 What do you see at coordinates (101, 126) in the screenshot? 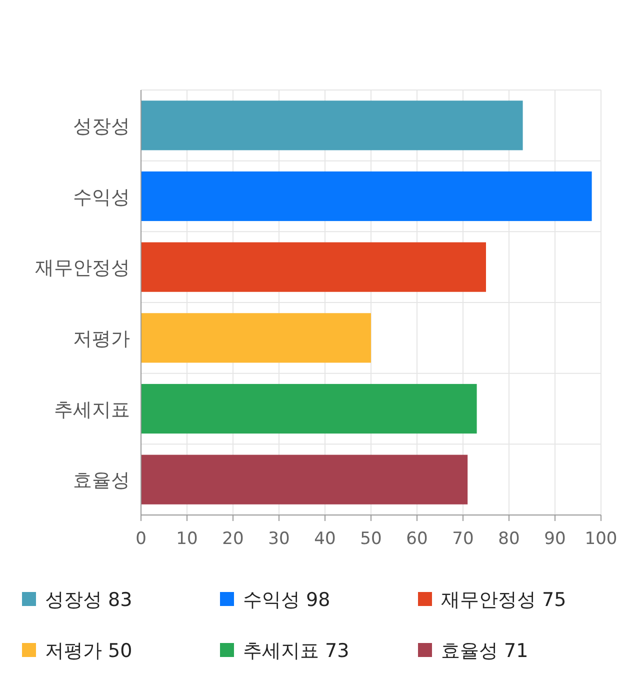
I see `y-tick-label: 성장성` at bounding box center [101, 126].